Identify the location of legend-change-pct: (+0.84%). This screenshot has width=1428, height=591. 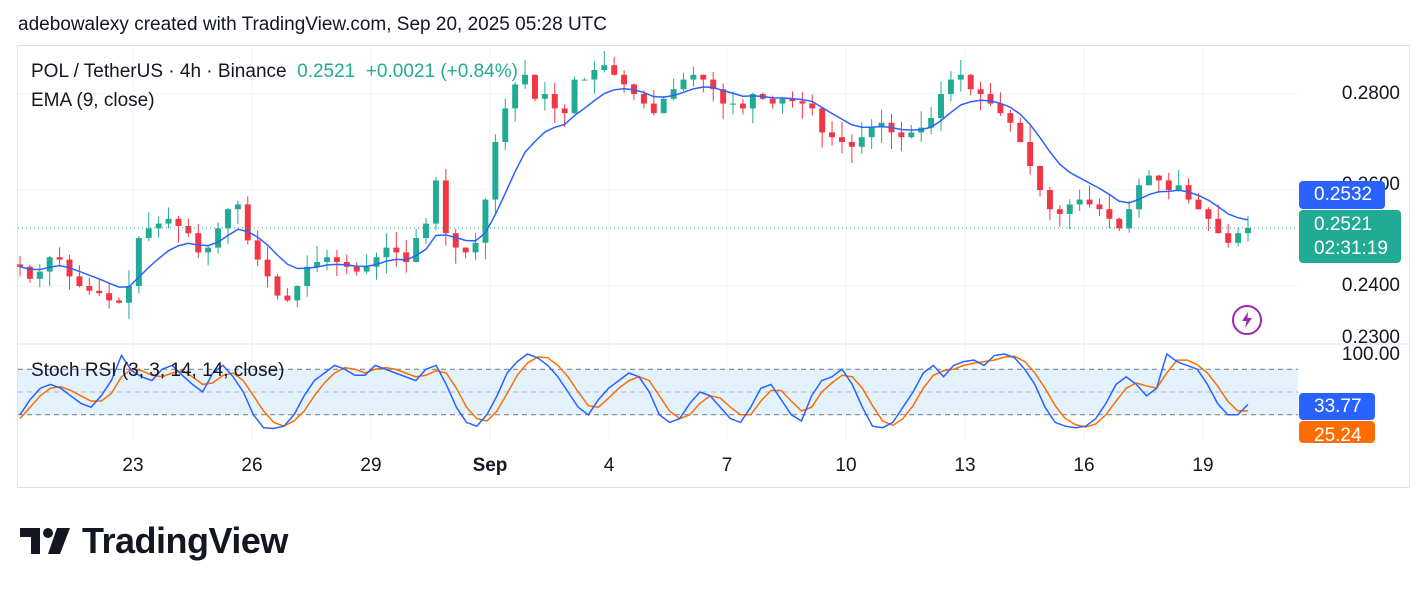
(479, 71).